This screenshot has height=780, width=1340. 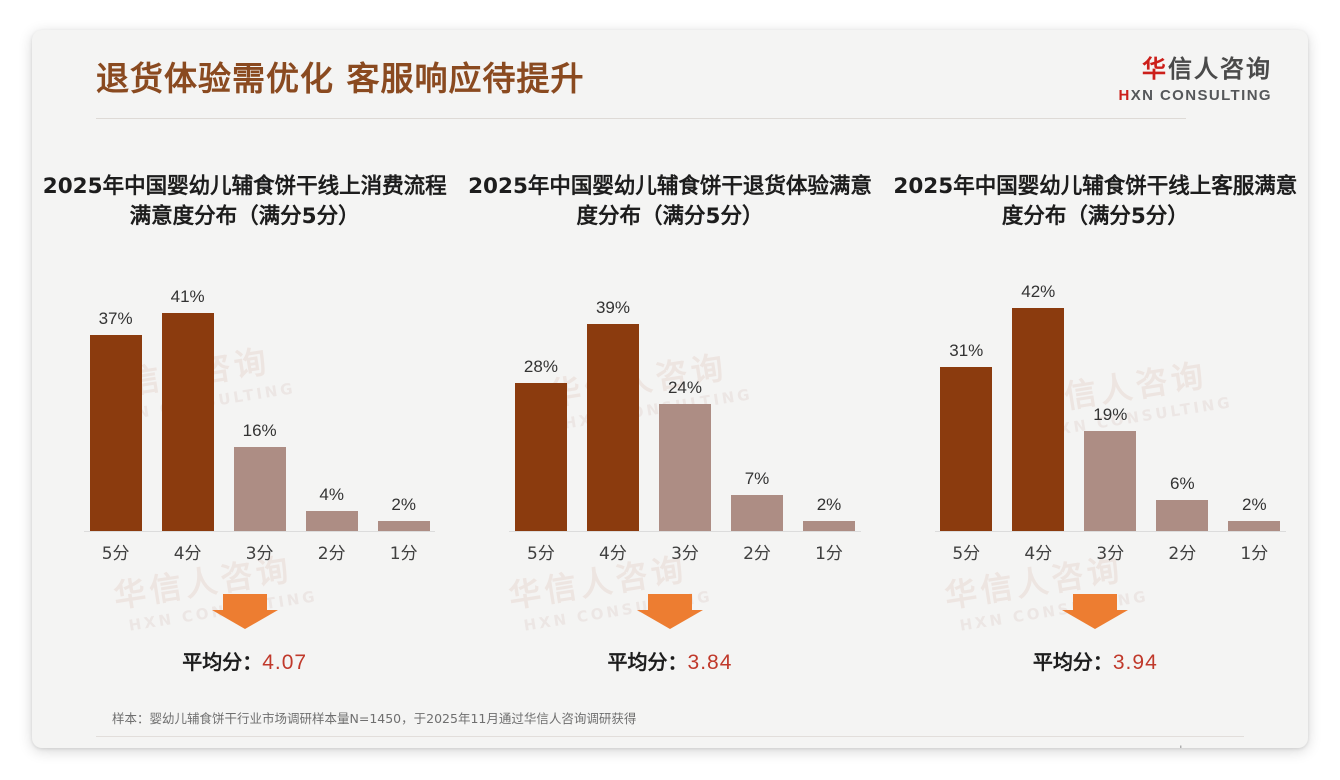 I want to click on slide-header: 退货体验需优化 客服响应待提升 华信人咨询 HXN CONSULTING, so click(x=670, y=76).